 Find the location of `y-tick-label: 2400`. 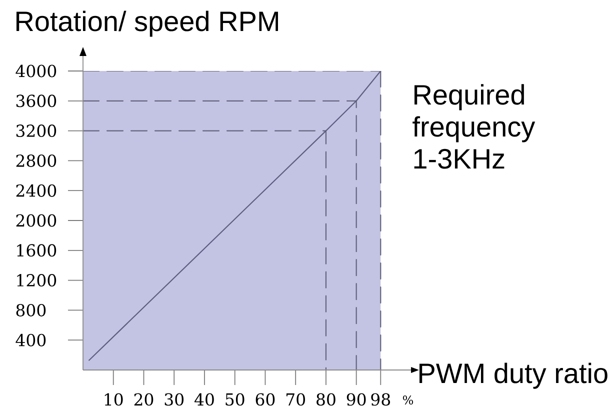

y-tick-label: 2400 is located at coordinates (36, 190).